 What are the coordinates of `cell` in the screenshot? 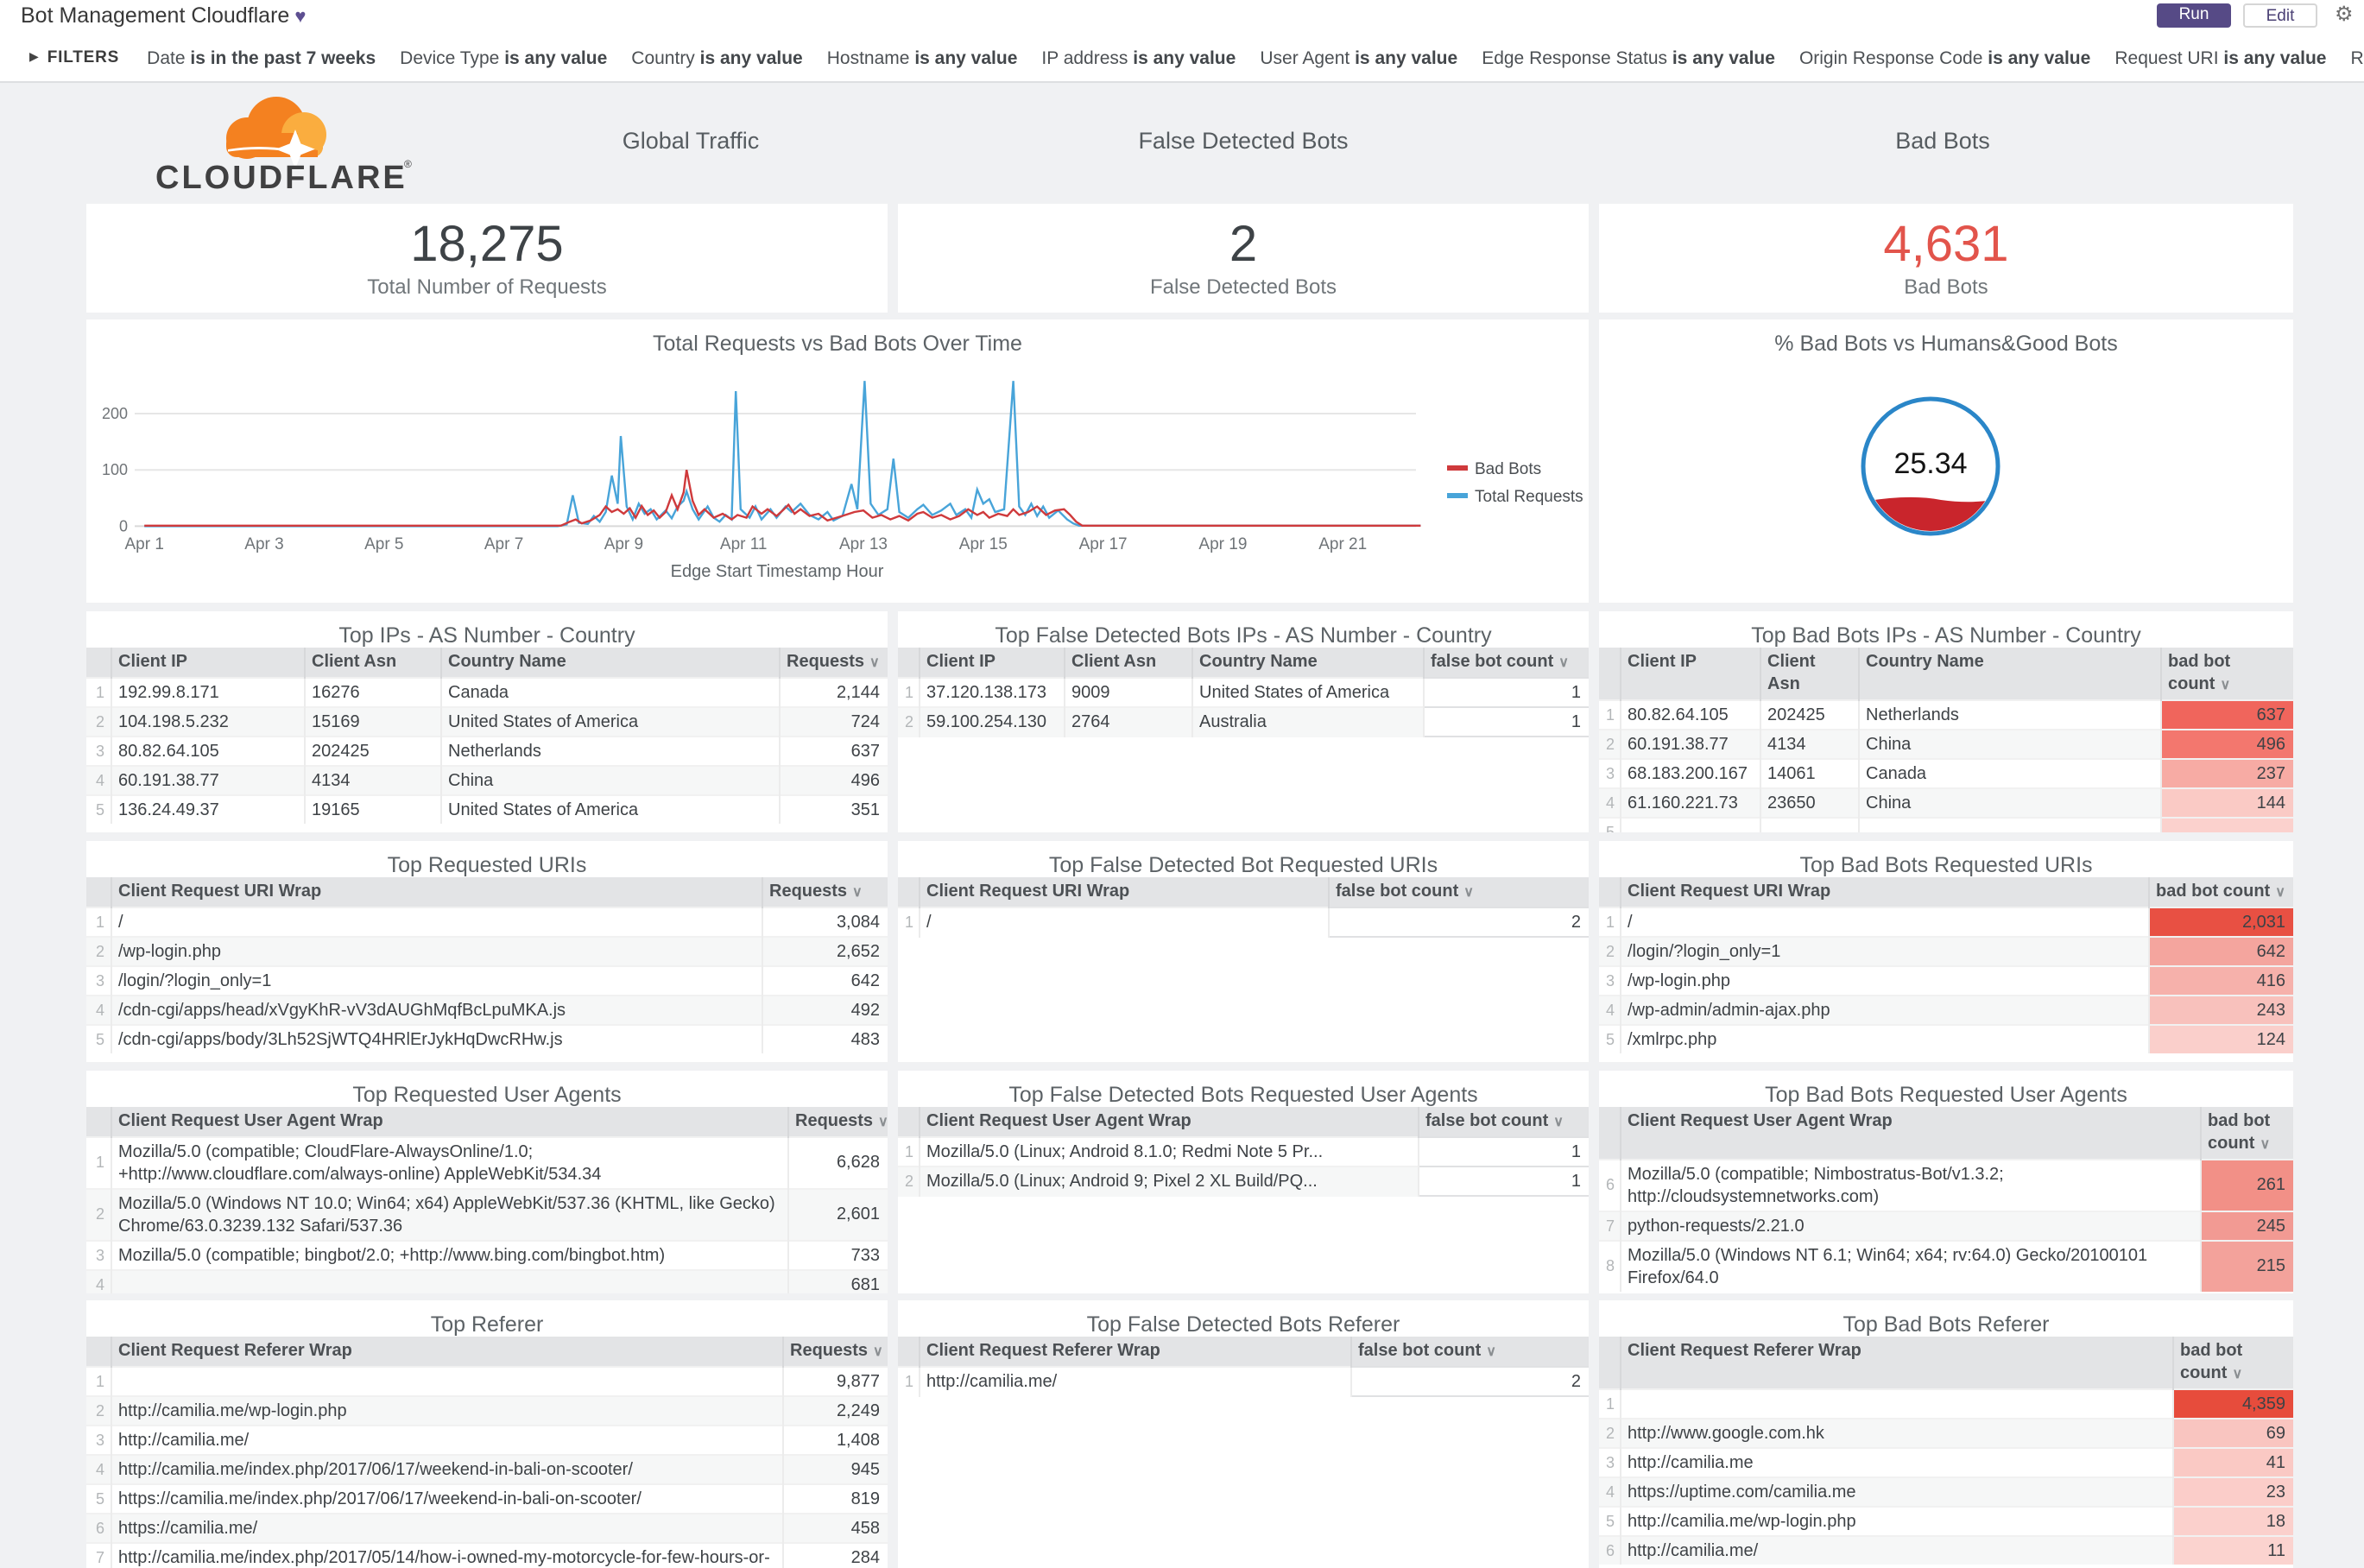 It's located at (2009, 824).